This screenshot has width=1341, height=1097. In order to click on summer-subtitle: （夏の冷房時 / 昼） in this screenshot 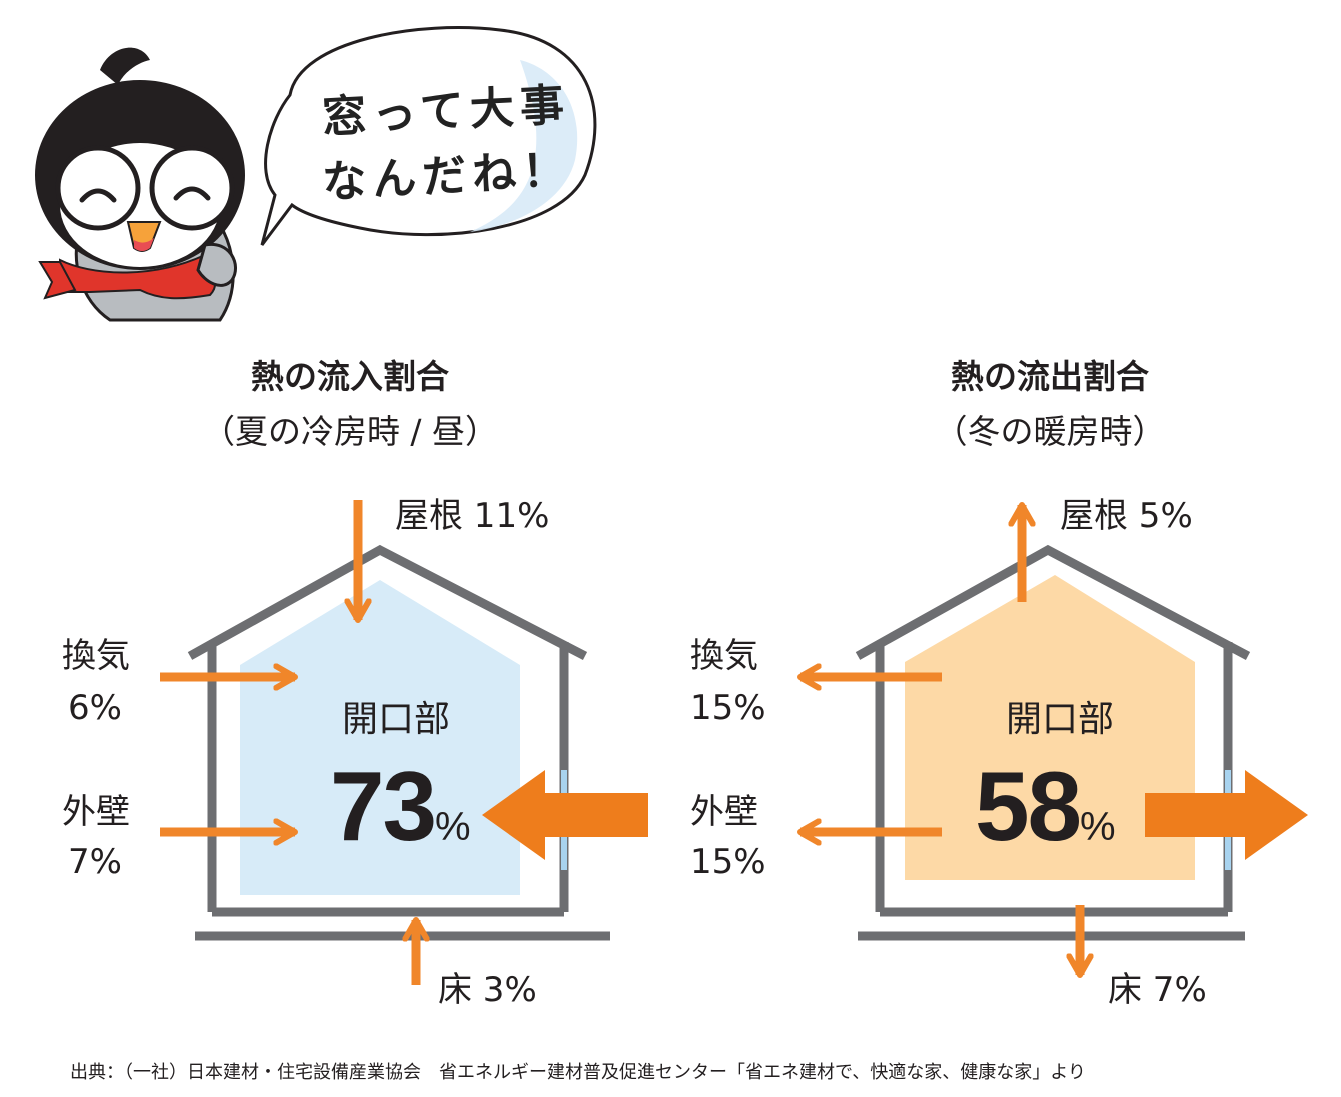, I will do `click(350, 431)`.